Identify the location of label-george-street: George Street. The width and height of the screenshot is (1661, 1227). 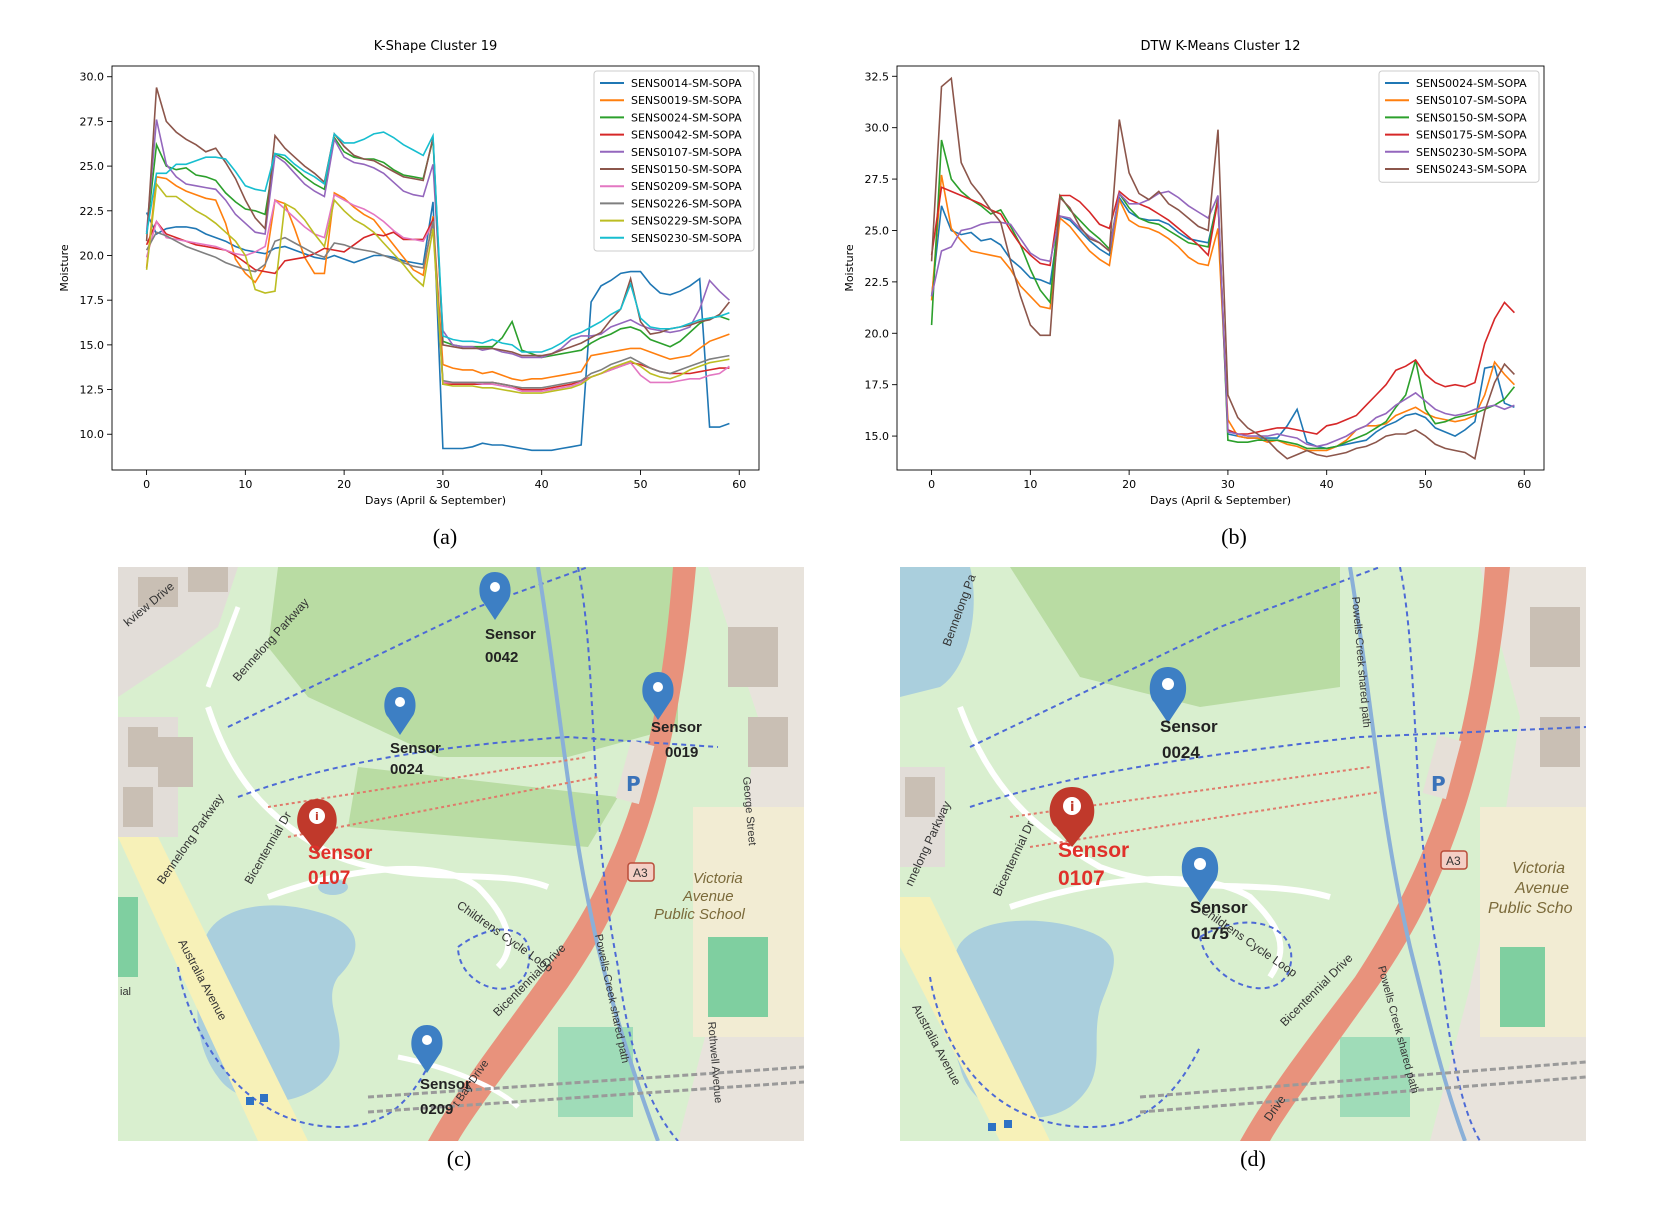
(749, 811).